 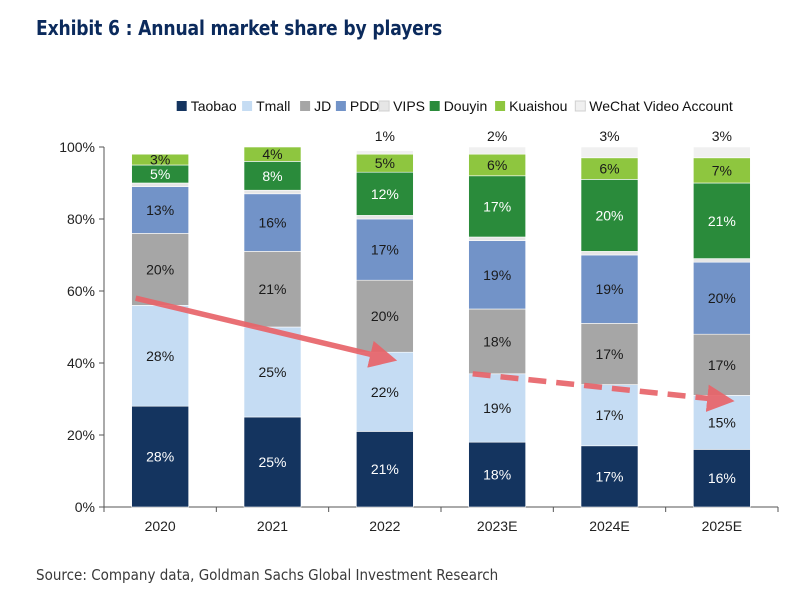 What do you see at coordinates (322, 106) in the screenshot?
I see `legend-label: JD` at bounding box center [322, 106].